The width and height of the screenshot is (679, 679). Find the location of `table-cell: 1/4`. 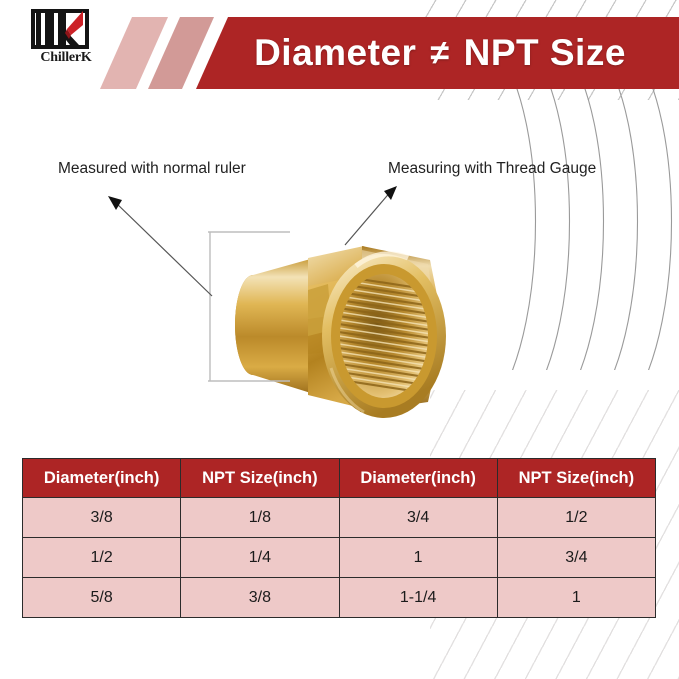

table-cell: 1/4 is located at coordinates (260, 557).